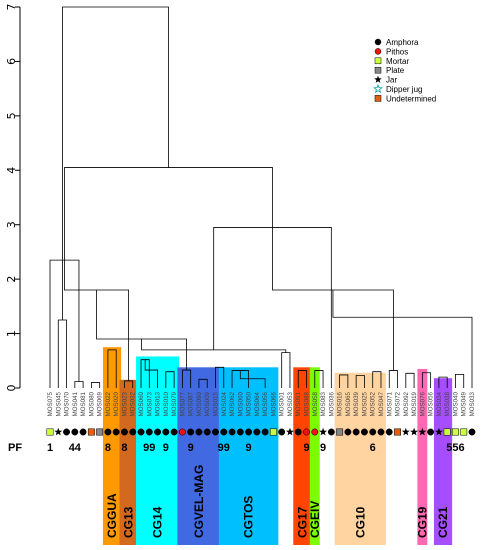 The image size is (484, 550). Describe the element at coordinates (240, 403) in the screenshot. I see `leaf-label: MOS060` at that location.